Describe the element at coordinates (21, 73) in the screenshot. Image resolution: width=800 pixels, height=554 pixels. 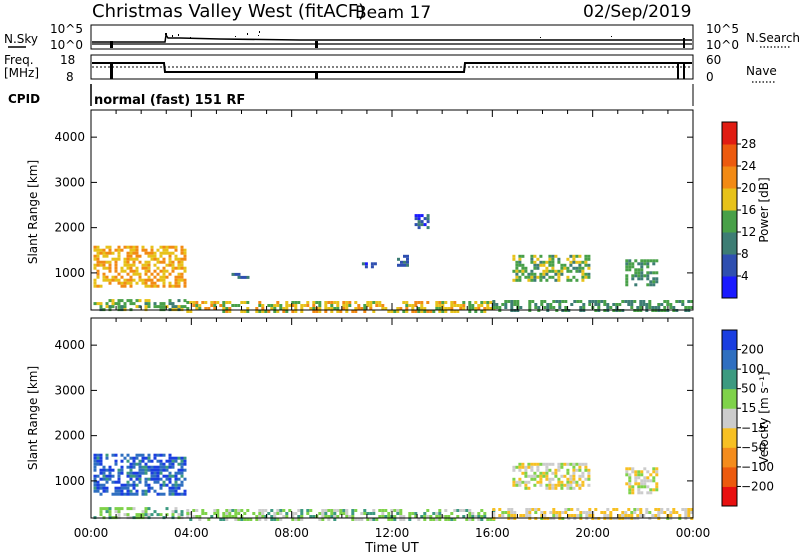
I see `freq-unit: [MHz]` at that location.